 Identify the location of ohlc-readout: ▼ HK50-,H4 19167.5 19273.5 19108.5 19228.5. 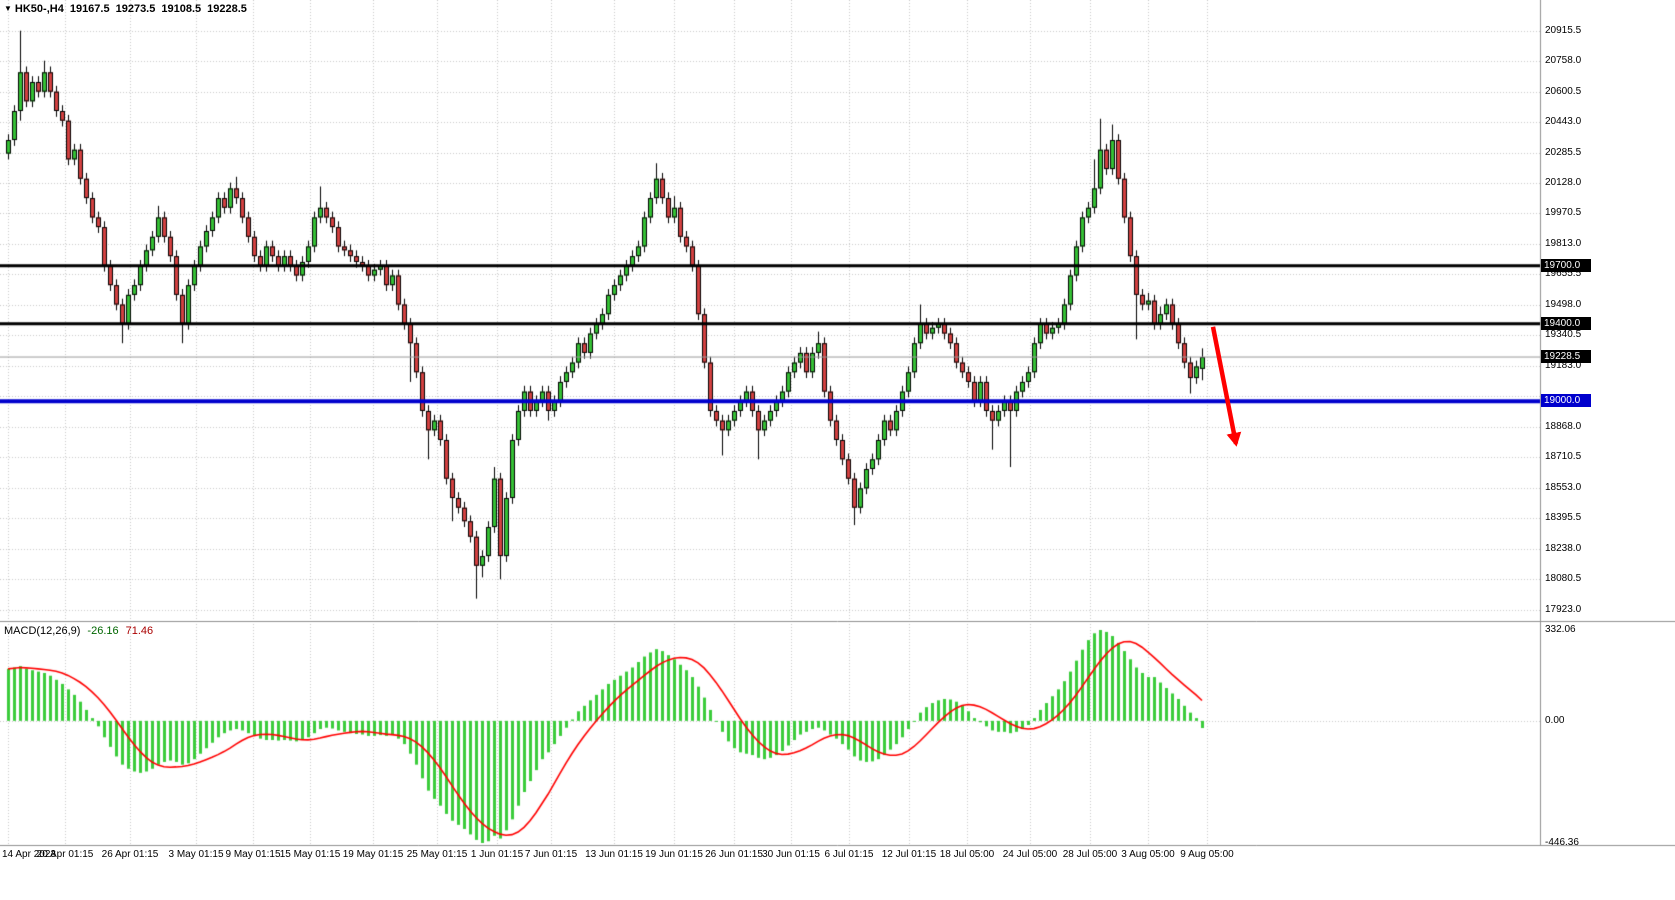
(125, 9).